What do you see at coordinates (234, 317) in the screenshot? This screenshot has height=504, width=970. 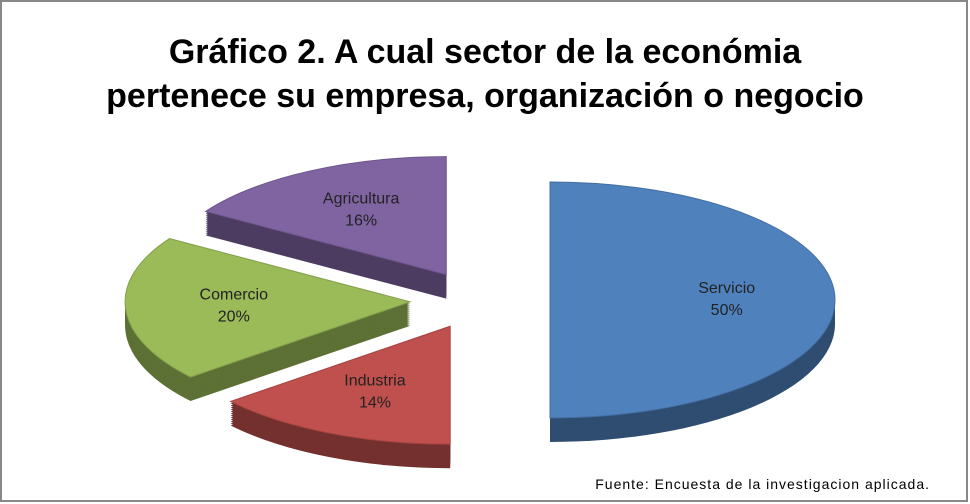 I see `slice-value-label: 20%` at bounding box center [234, 317].